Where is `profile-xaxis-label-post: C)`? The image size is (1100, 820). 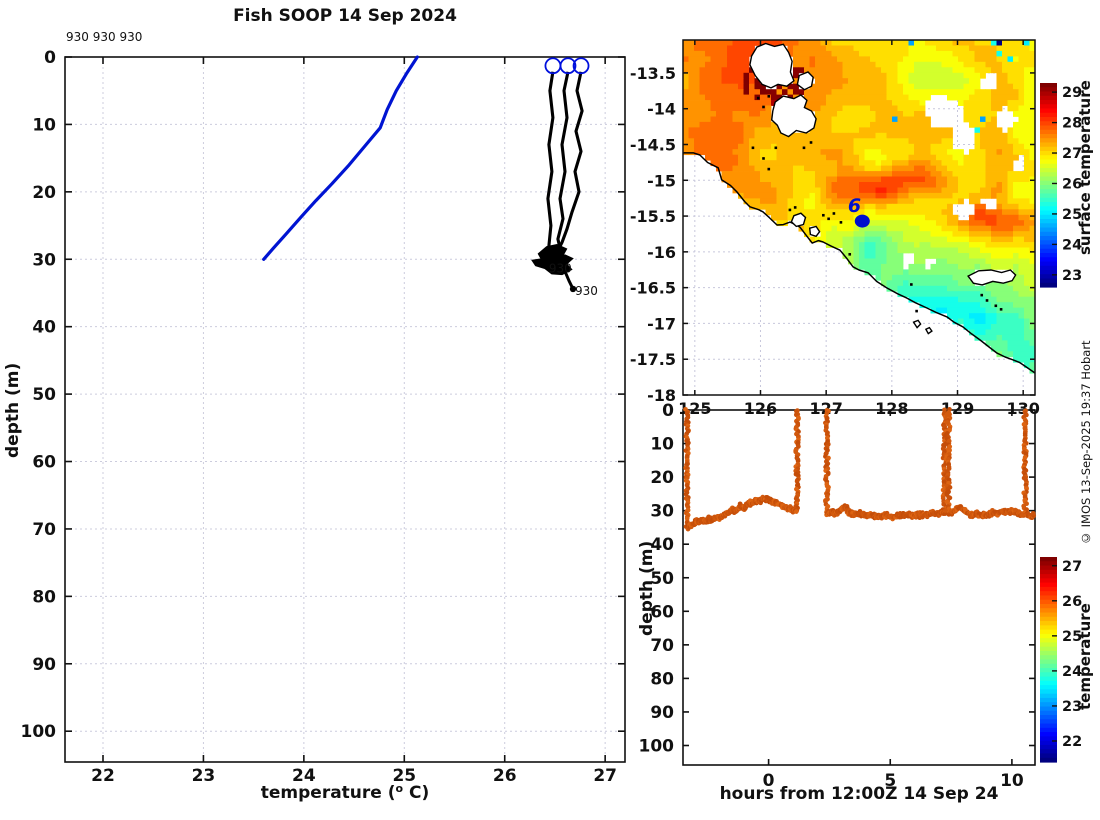 profile-xaxis-label-post: C) is located at coordinates (416, 793).